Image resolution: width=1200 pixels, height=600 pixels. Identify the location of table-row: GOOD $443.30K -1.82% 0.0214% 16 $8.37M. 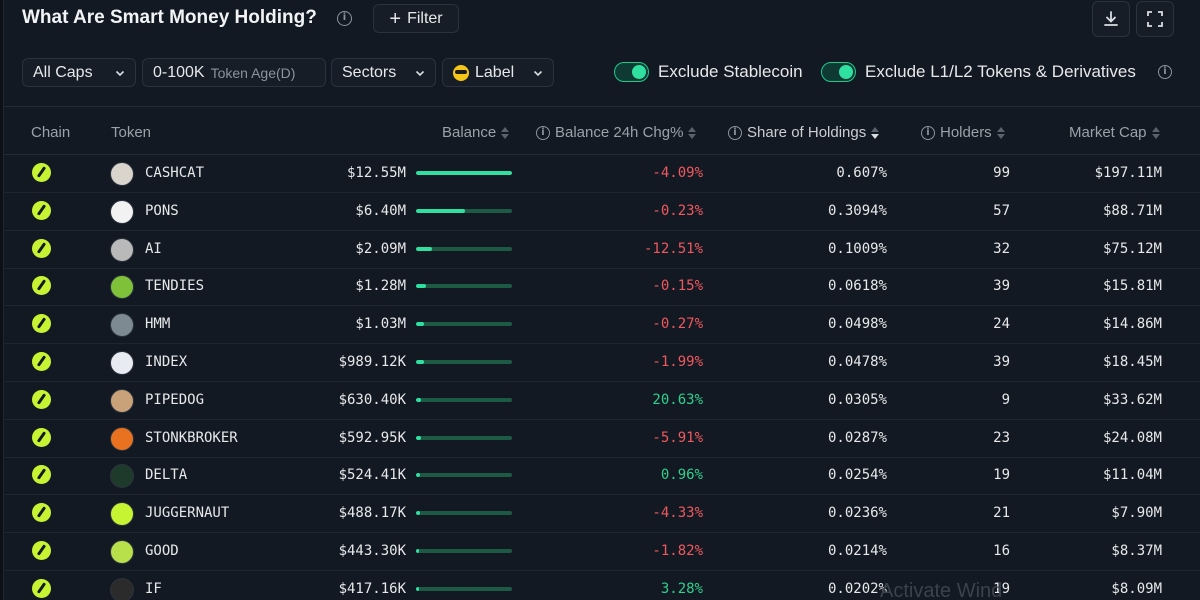
(601, 552).